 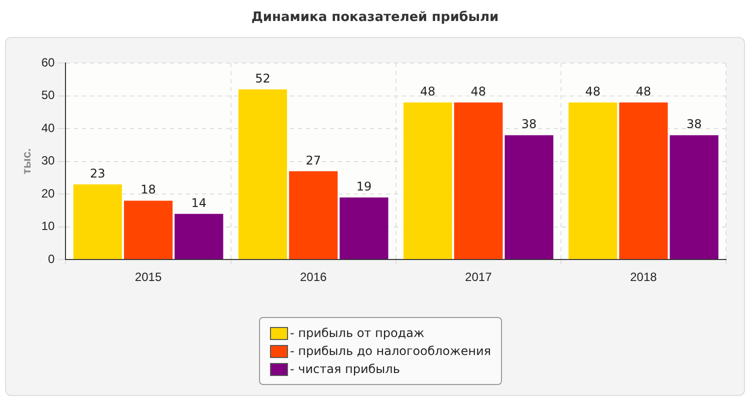 I want to click on y-tick-label: 20, so click(x=48, y=193).